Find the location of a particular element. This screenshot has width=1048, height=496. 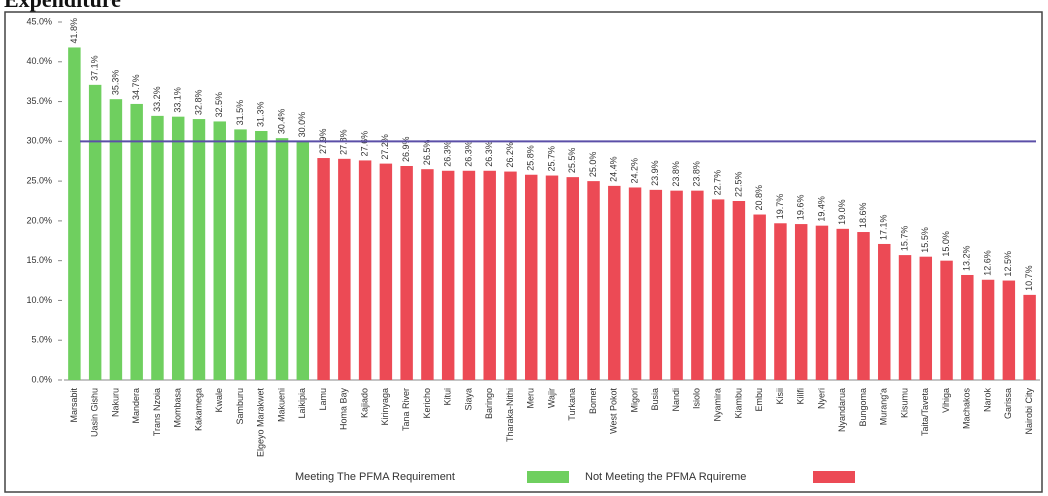

y-tick-label: 5.0% is located at coordinates (41, 340).